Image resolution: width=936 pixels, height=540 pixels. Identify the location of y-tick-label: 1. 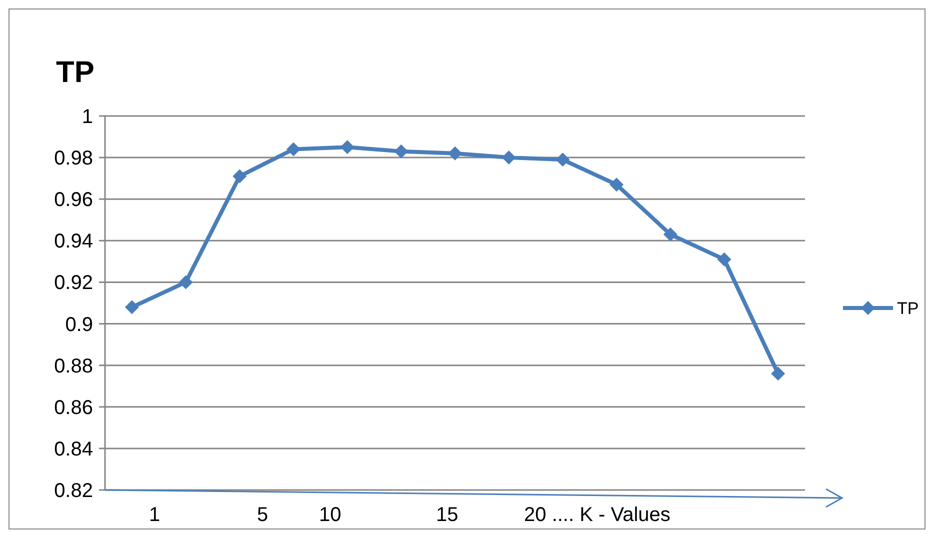
(87, 117).